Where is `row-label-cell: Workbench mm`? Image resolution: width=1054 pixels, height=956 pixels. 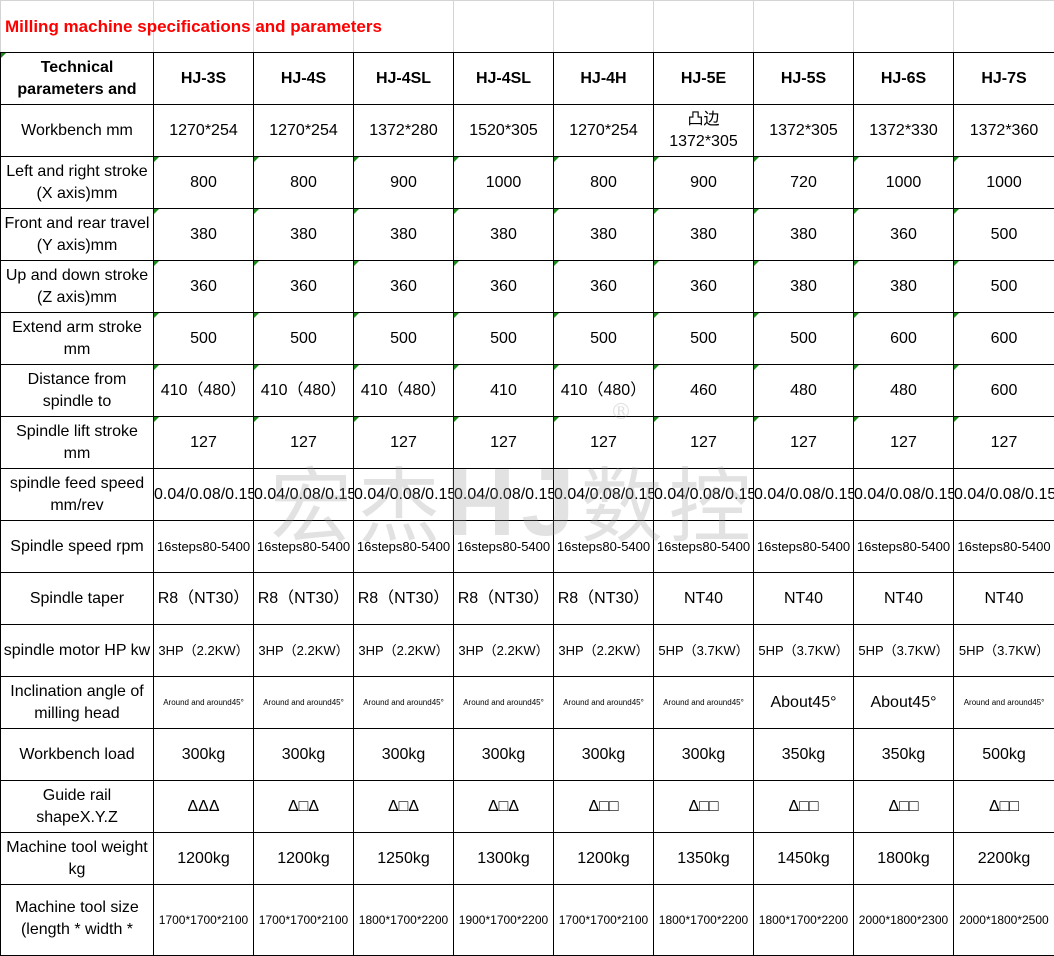 row-label-cell: Workbench mm is located at coordinates (77, 131).